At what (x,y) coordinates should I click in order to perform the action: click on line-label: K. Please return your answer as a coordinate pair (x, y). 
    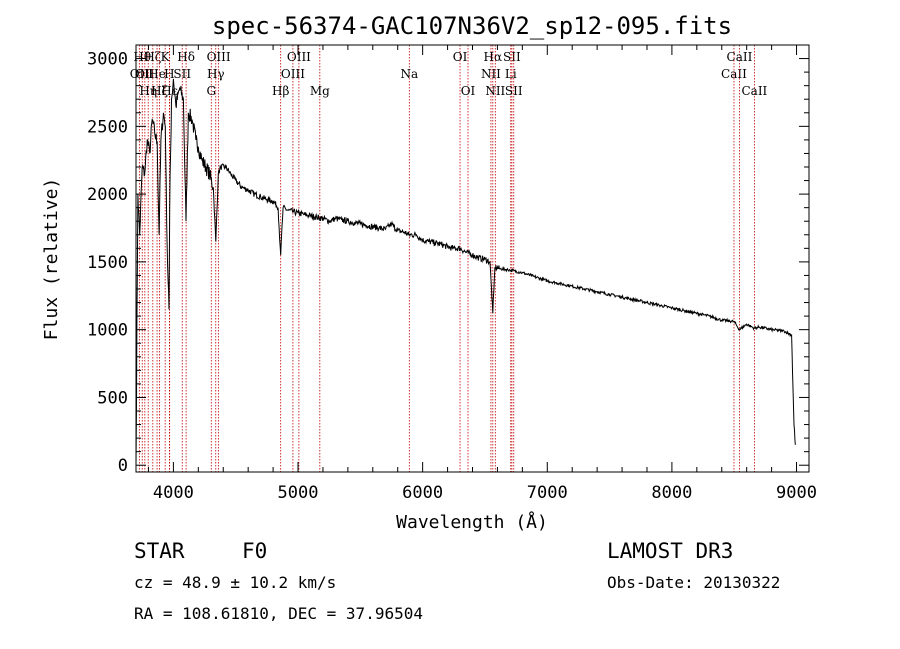
    Looking at the image, I should click on (166, 57).